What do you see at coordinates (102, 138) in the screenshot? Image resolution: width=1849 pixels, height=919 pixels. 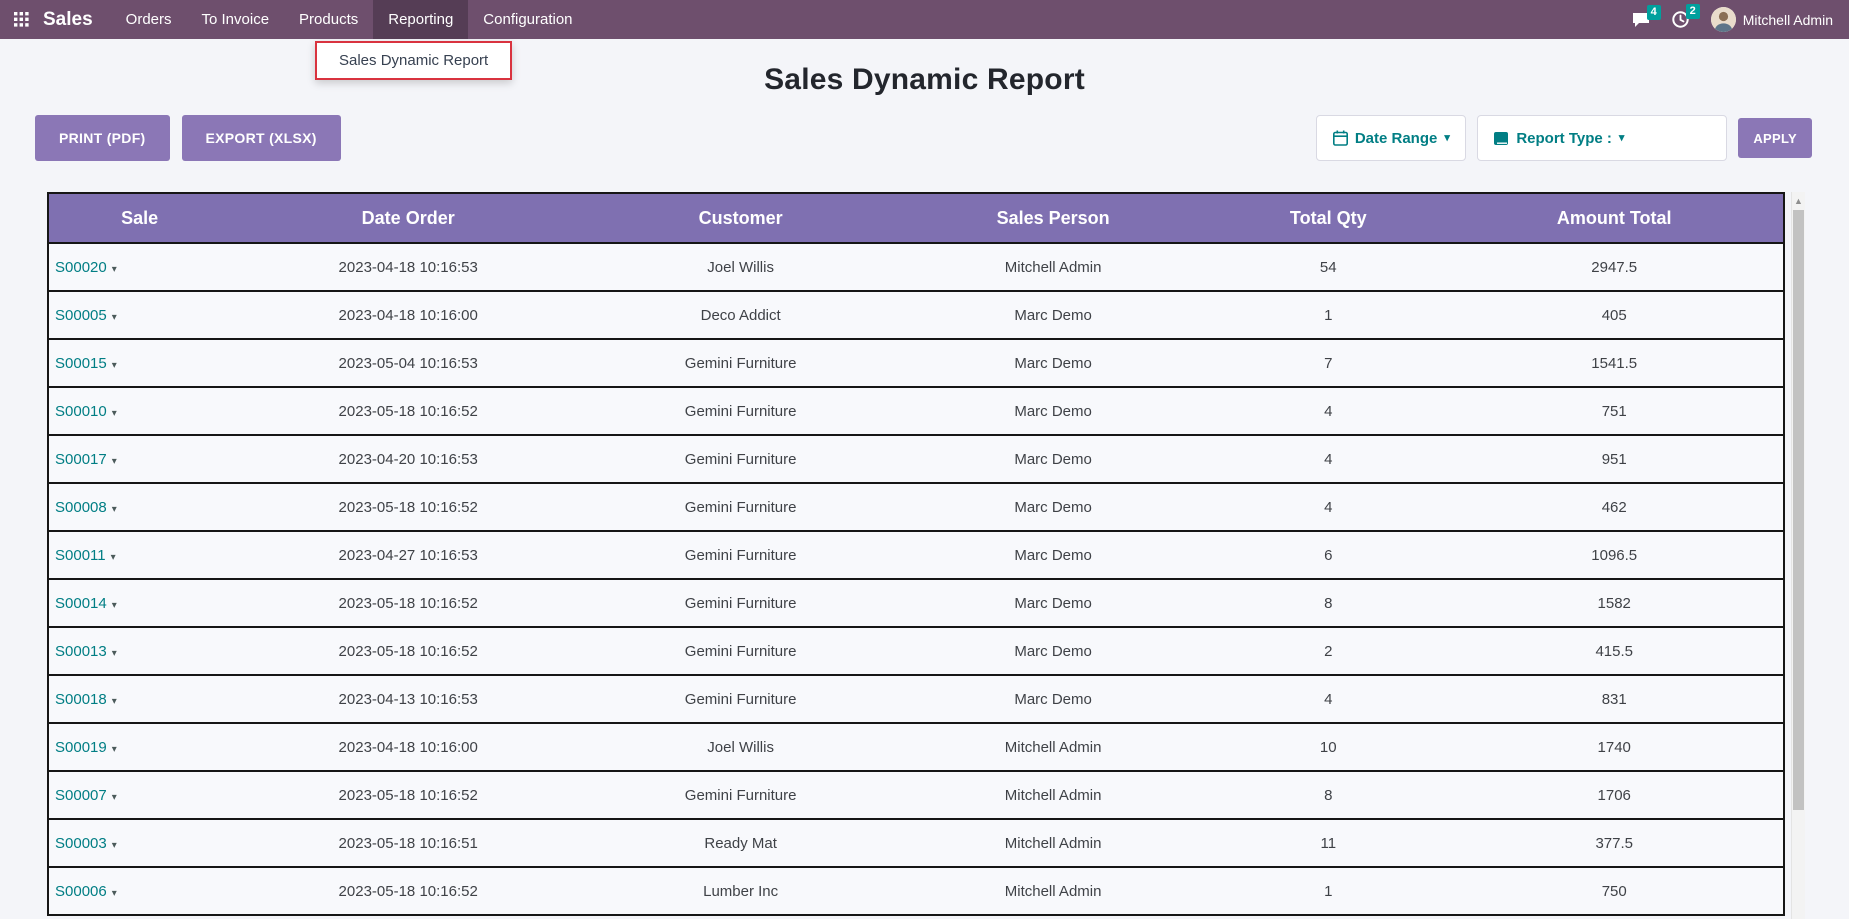 I see `print-pdf-button: PRINT (PDF)` at bounding box center [102, 138].